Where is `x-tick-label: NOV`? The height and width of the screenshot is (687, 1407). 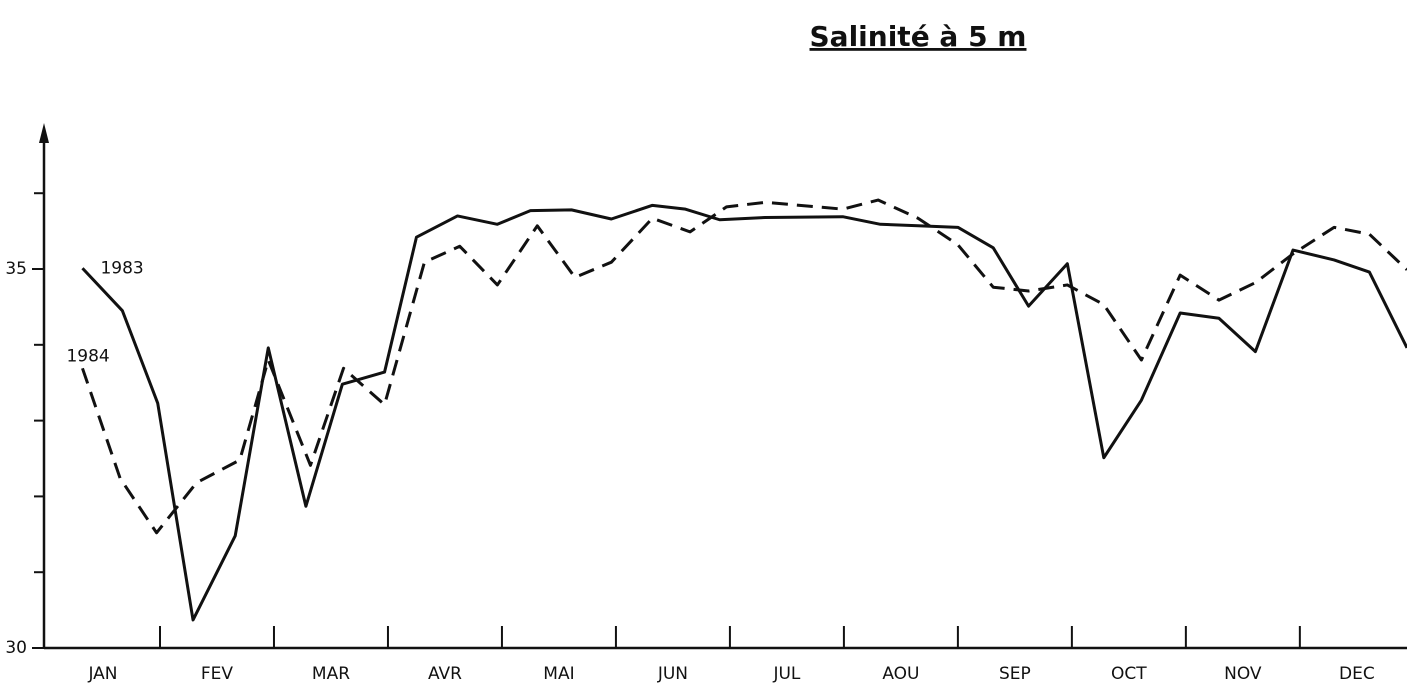
x-tick-label: NOV is located at coordinates (1243, 674).